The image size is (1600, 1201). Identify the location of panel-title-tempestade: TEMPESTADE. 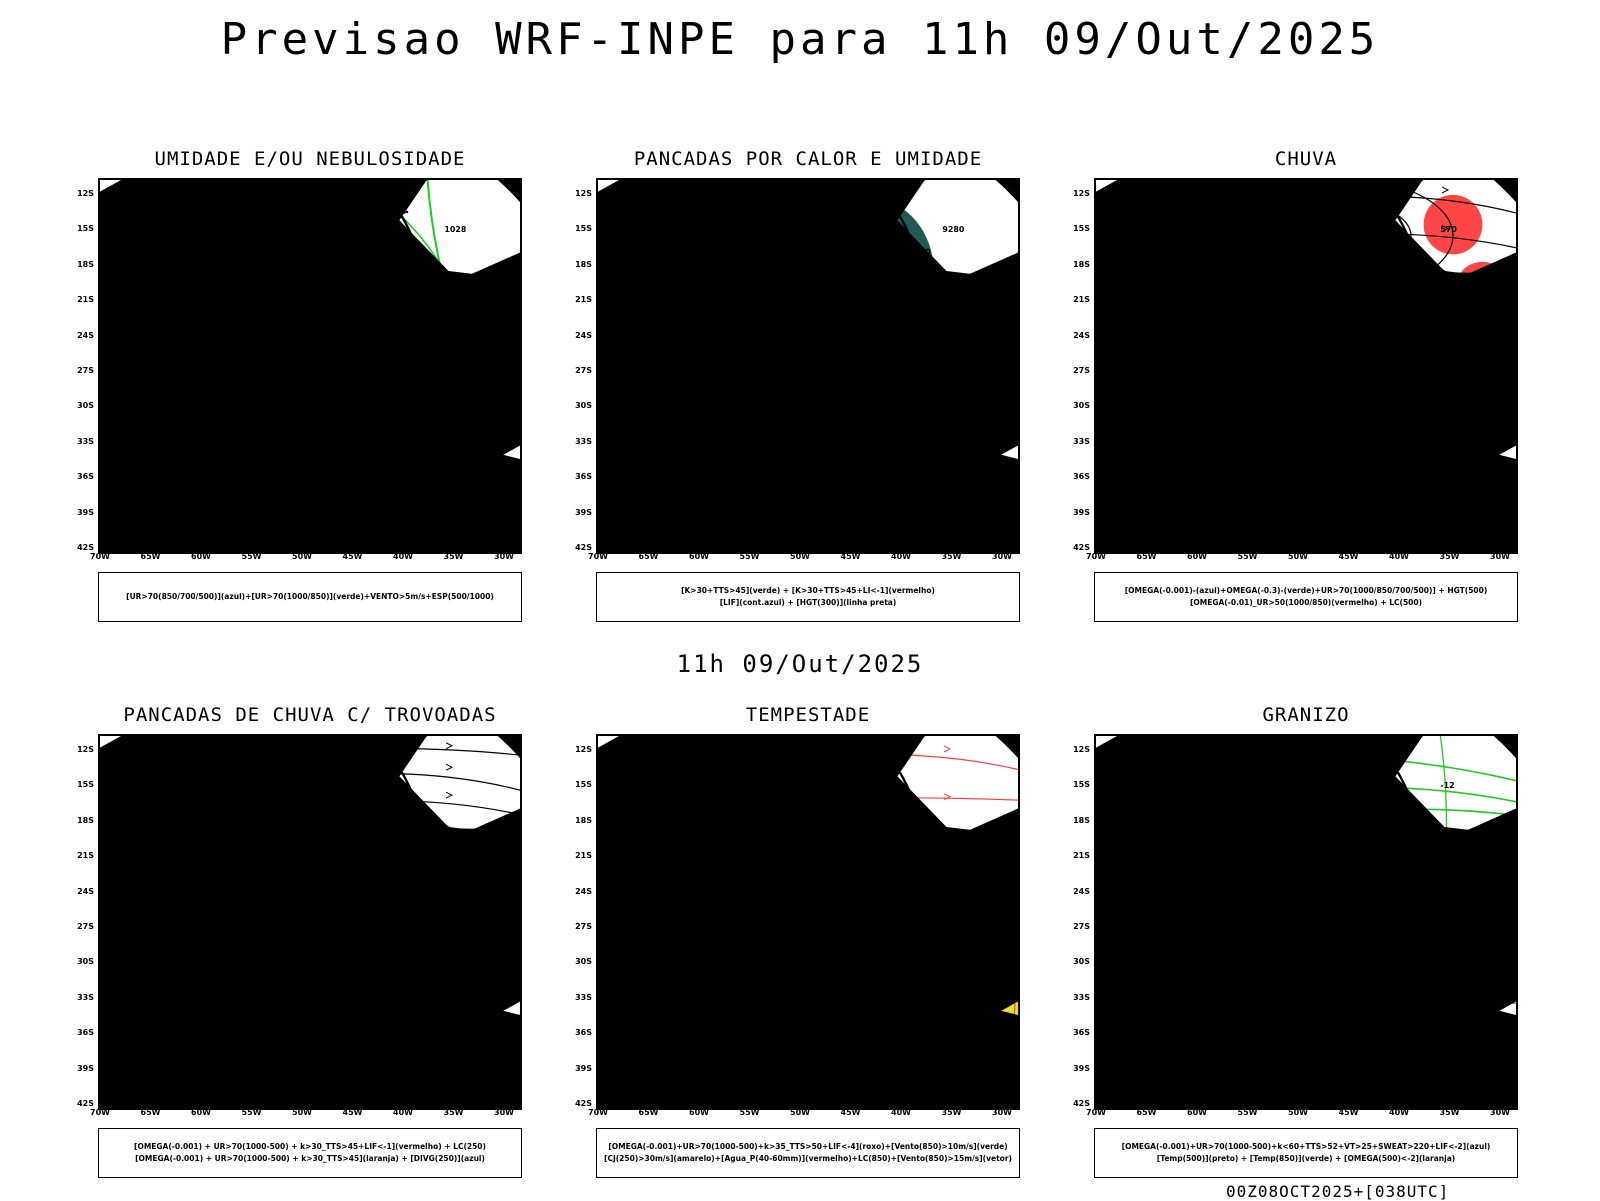
(808, 715).